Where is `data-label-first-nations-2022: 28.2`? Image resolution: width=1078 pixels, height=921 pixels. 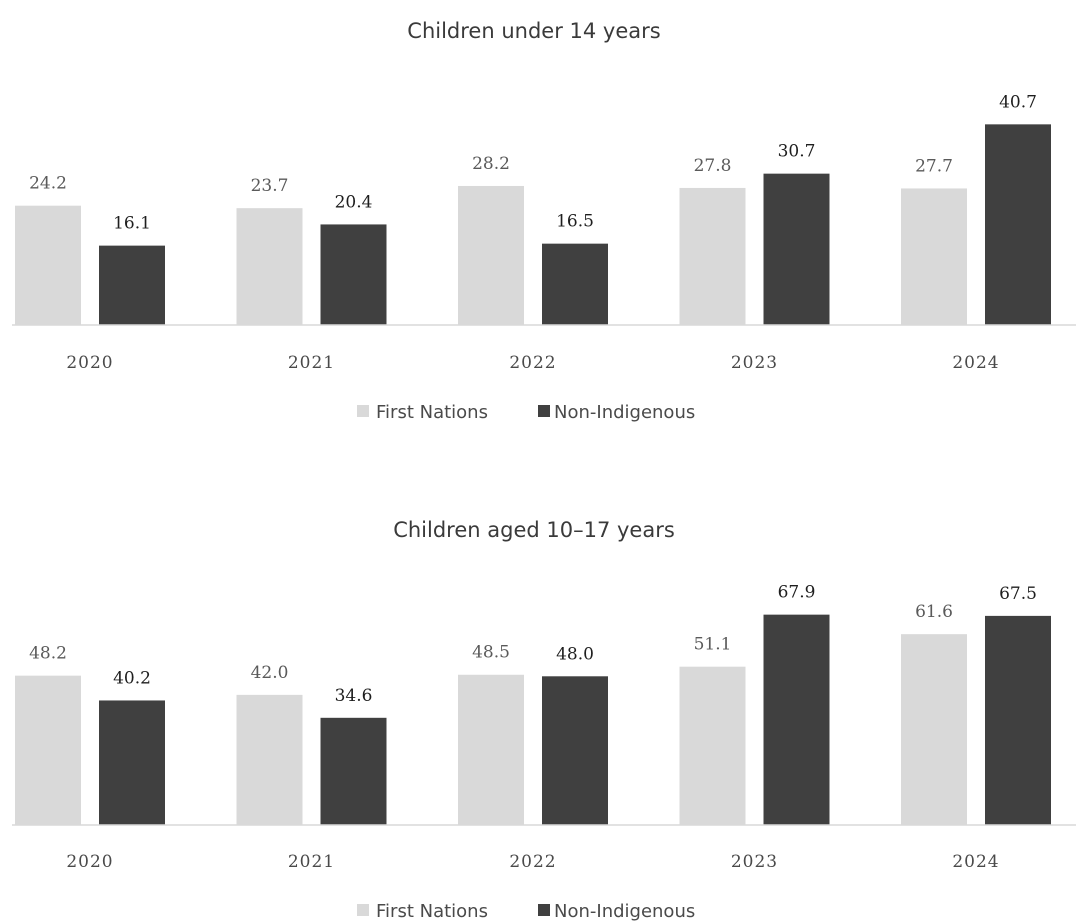 data-label-first-nations-2022: 28.2 is located at coordinates (491, 164).